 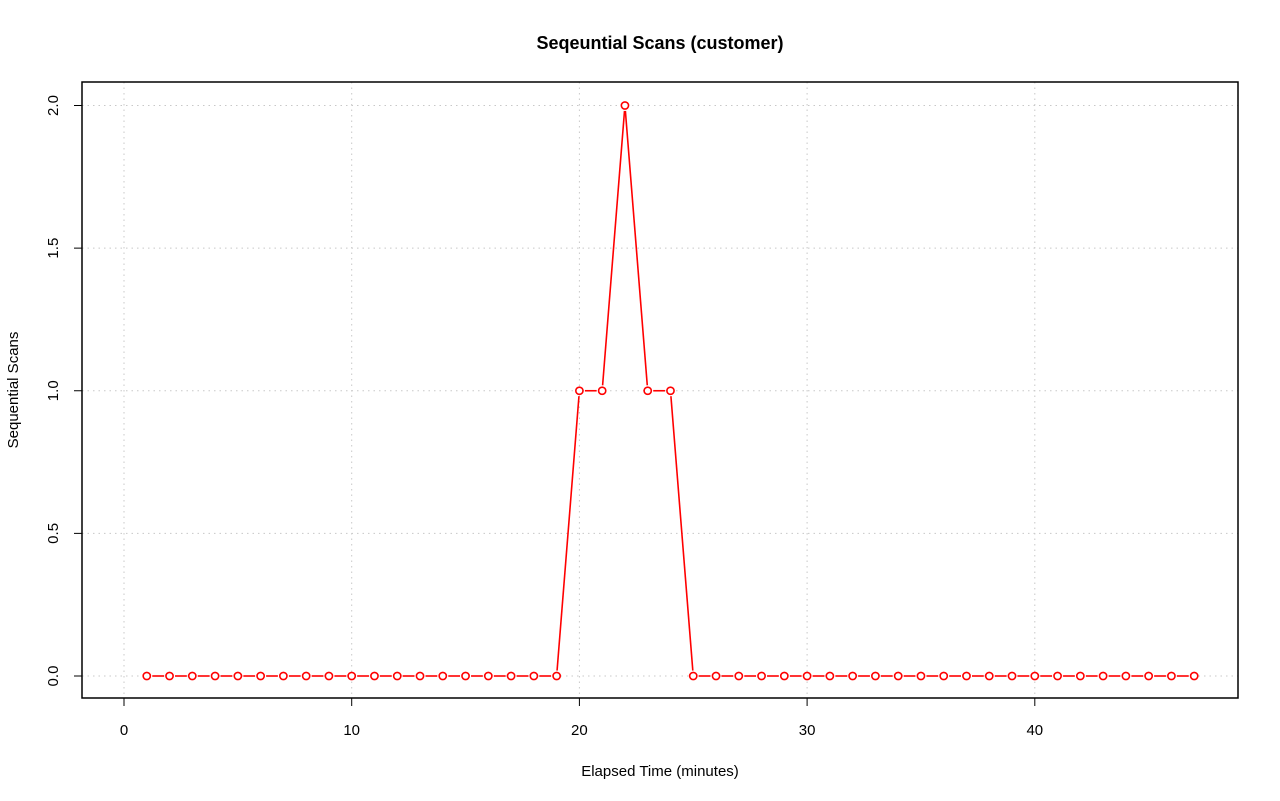 What do you see at coordinates (351, 730) in the screenshot?
I see `x-tick-label: 10` at bounding box center [351, 730].